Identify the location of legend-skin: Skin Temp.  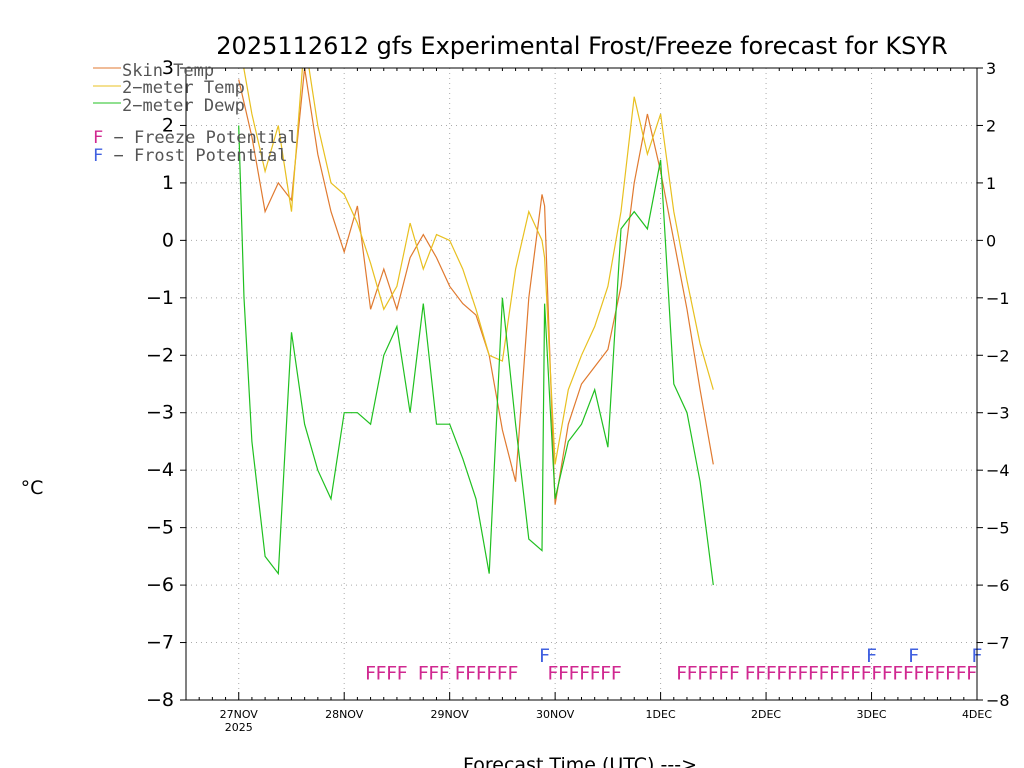
(168, 71).